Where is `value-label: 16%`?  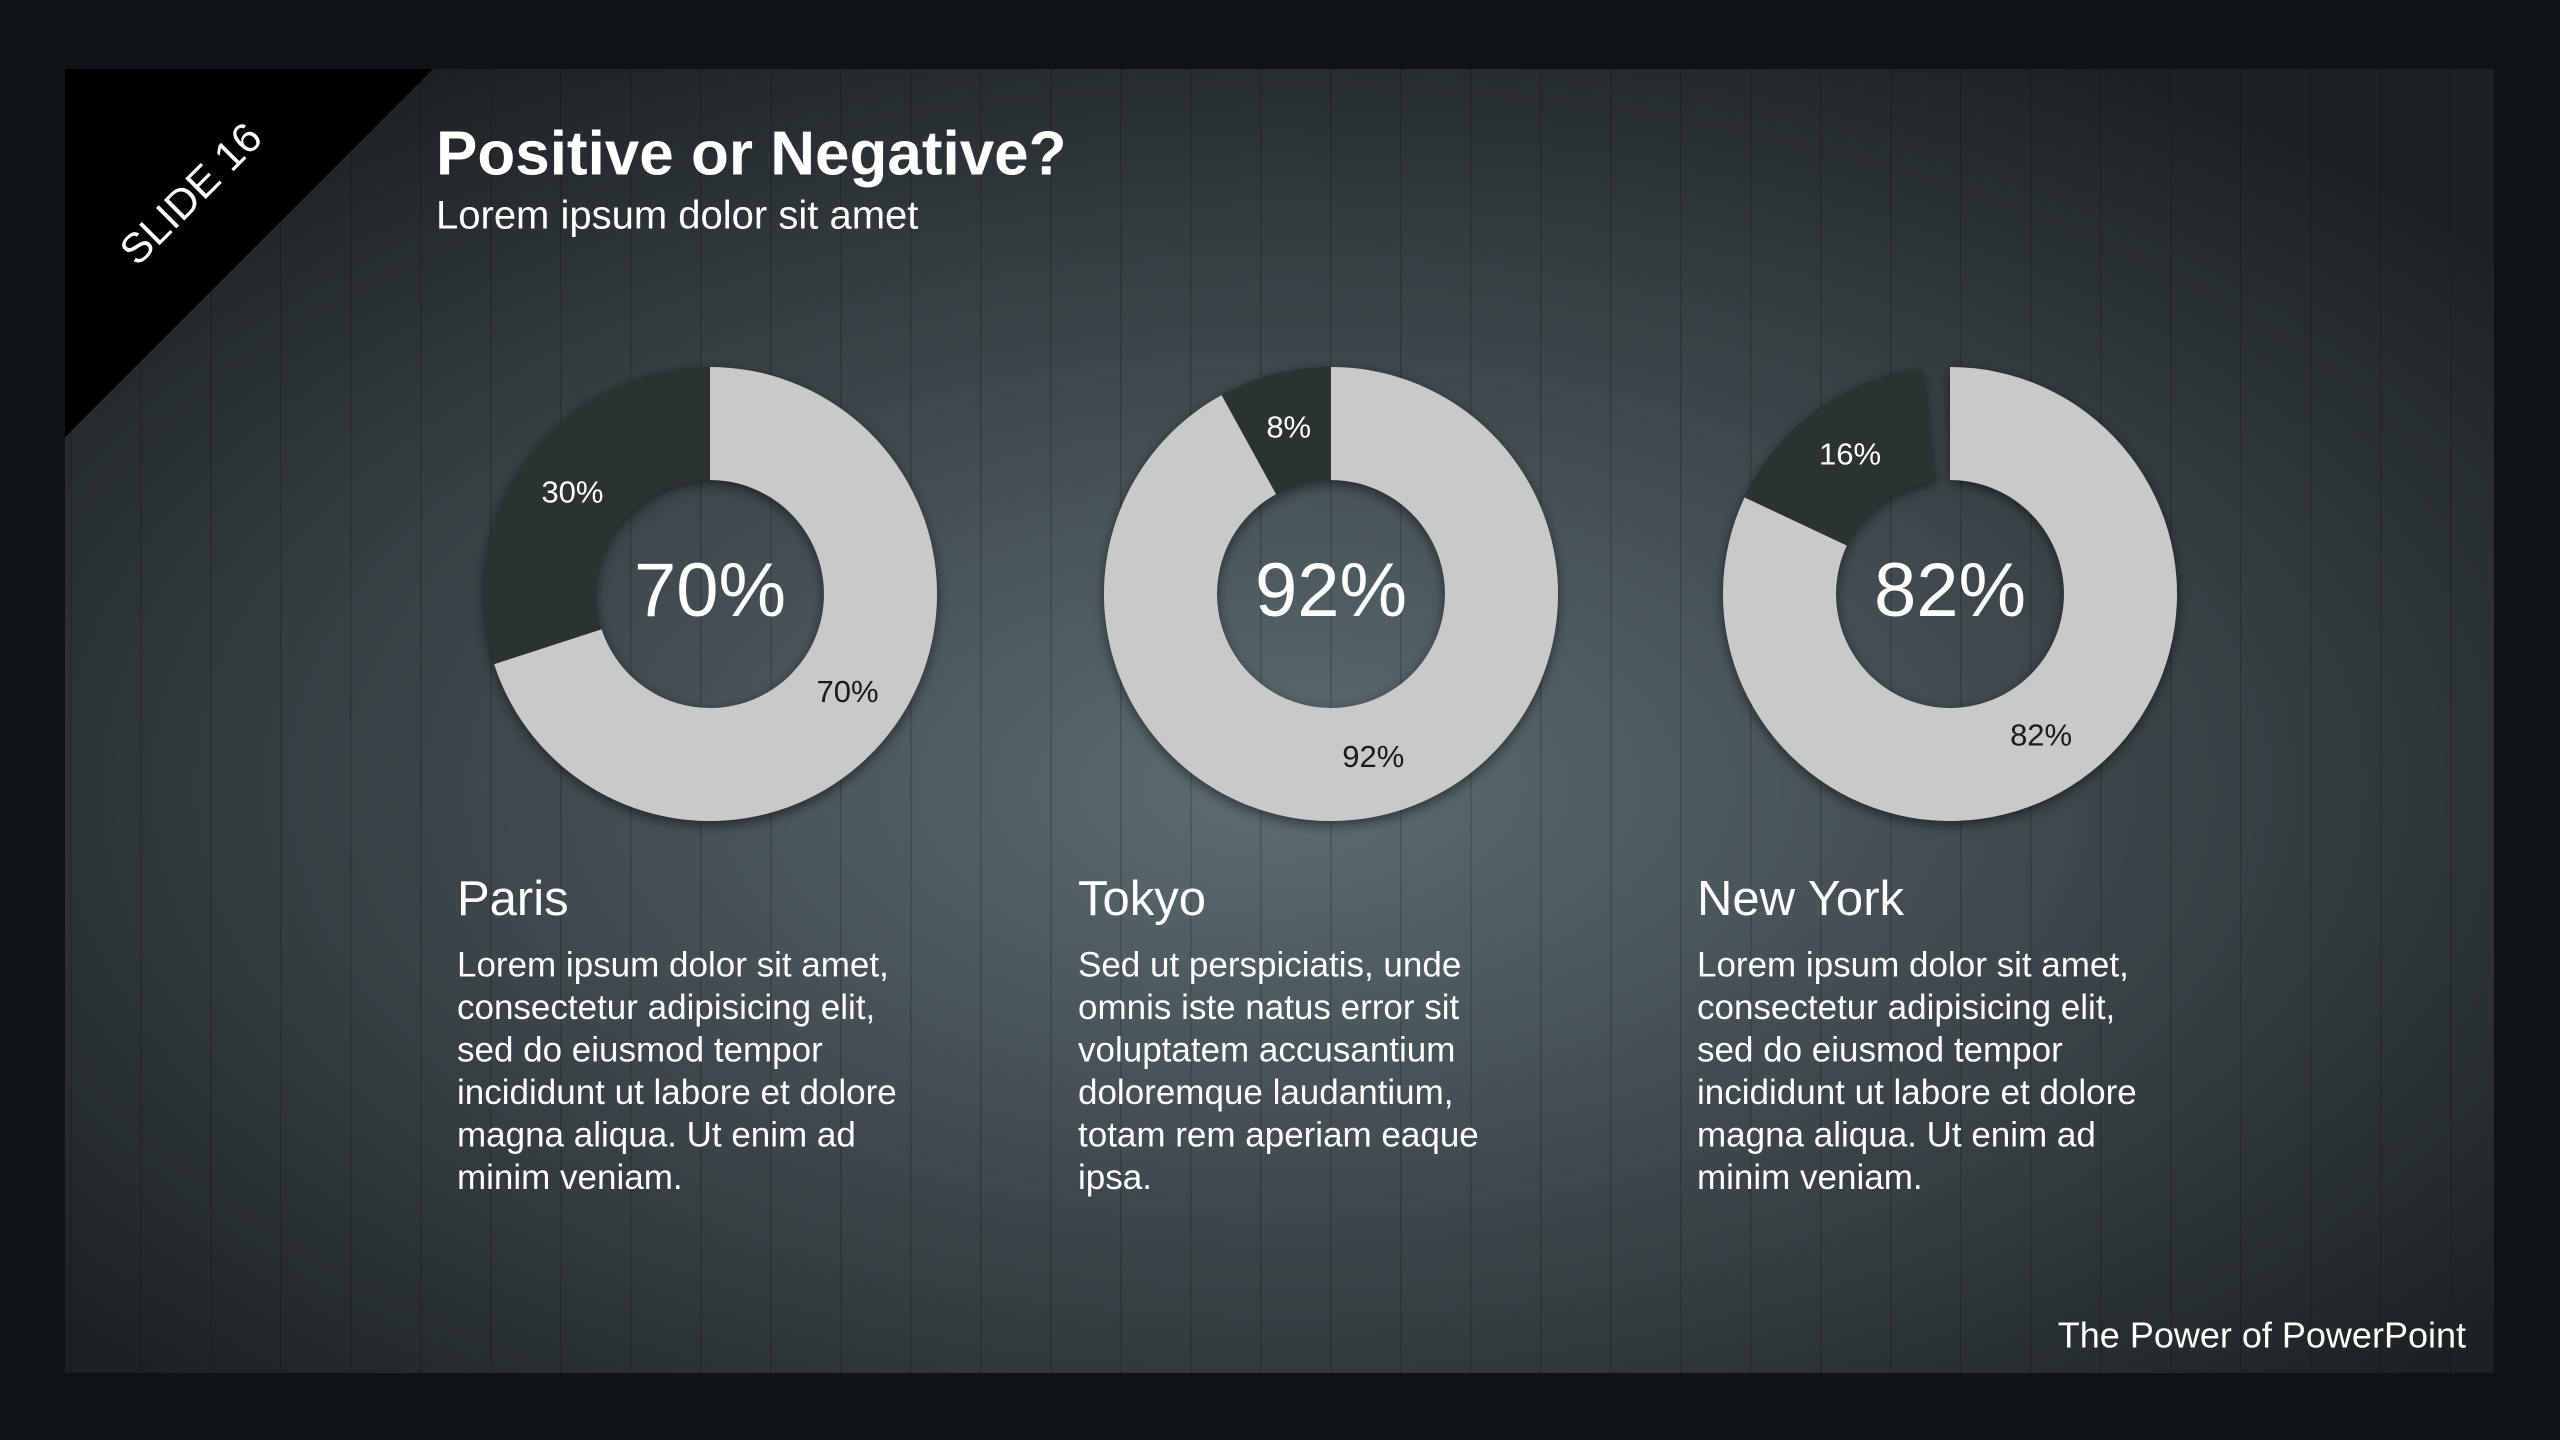 value-label: 16% is located at coordinates (1850, 454).